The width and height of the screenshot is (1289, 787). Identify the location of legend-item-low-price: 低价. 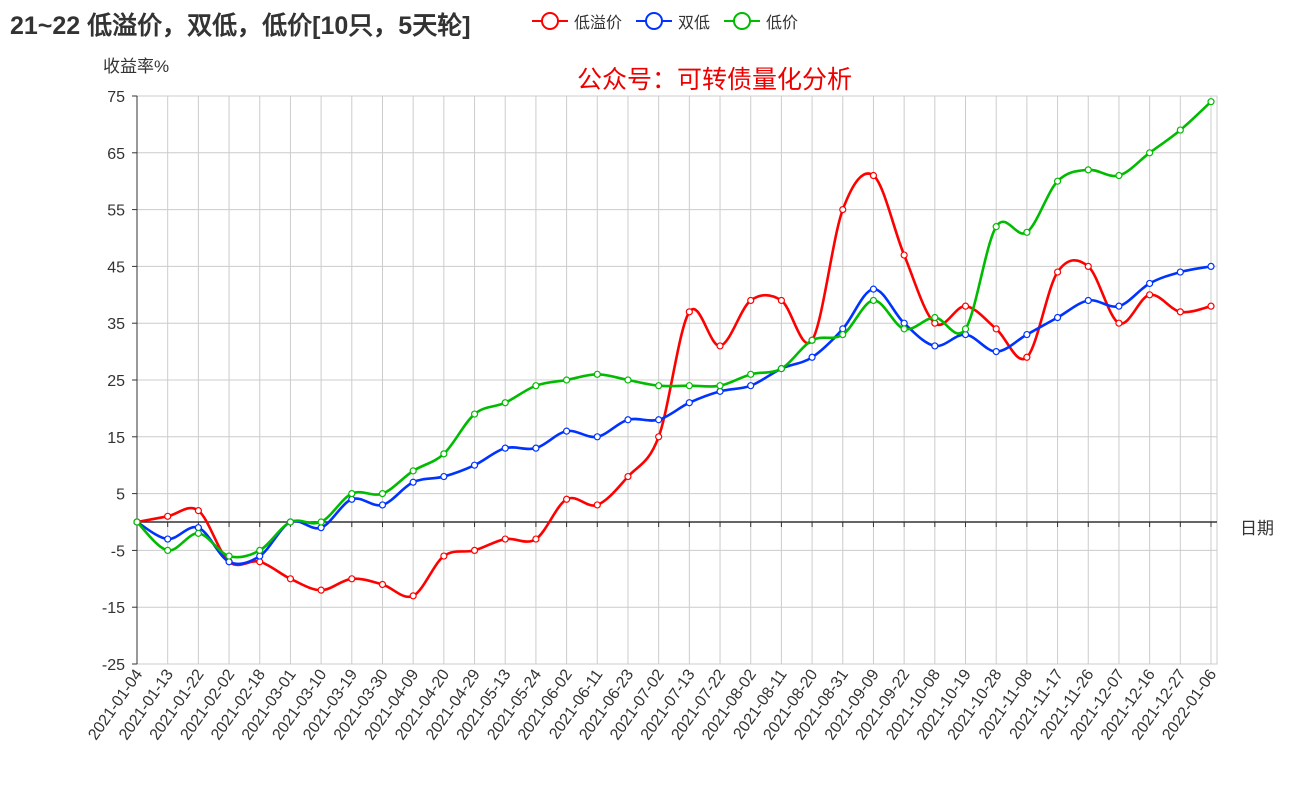
(761, 21).